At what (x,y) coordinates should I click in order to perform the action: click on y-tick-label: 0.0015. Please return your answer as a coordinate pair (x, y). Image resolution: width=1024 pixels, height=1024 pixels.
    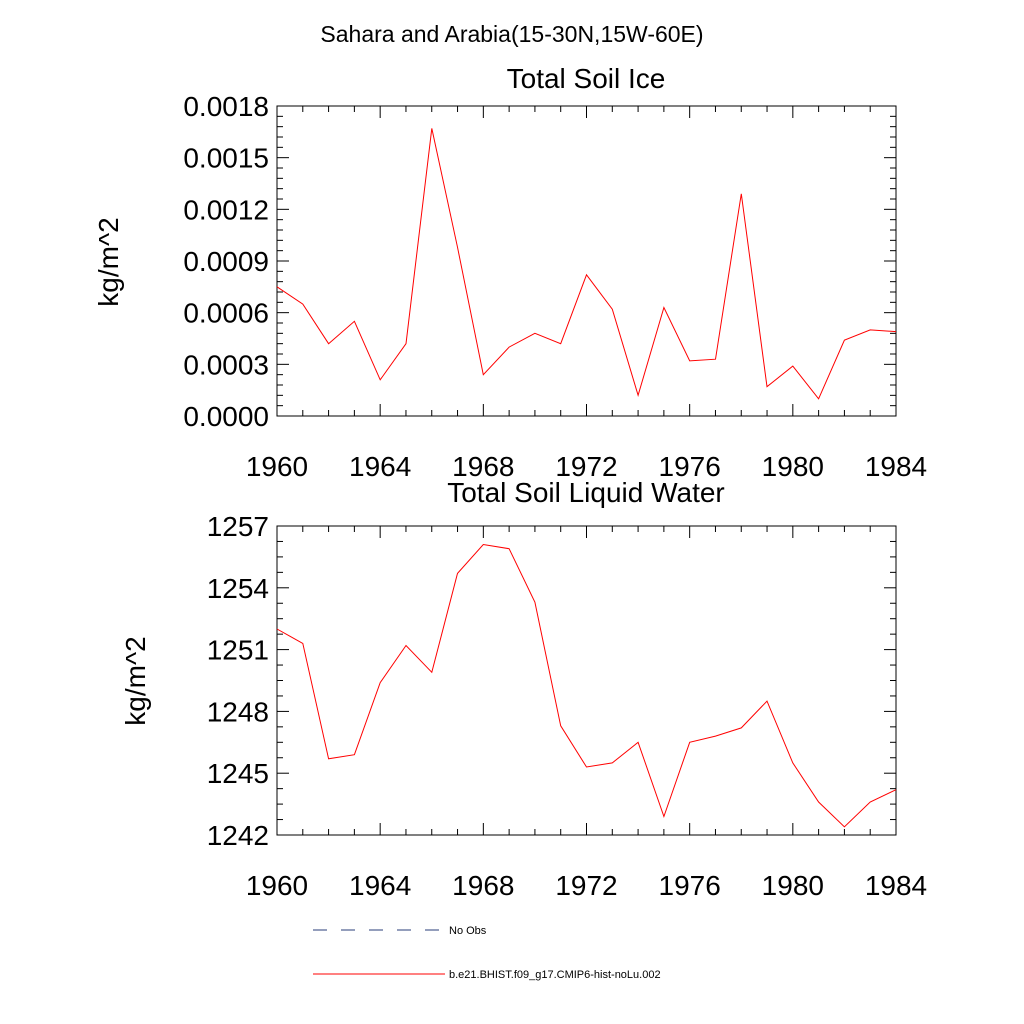
    Looking at the image, I should click on (226, 158).